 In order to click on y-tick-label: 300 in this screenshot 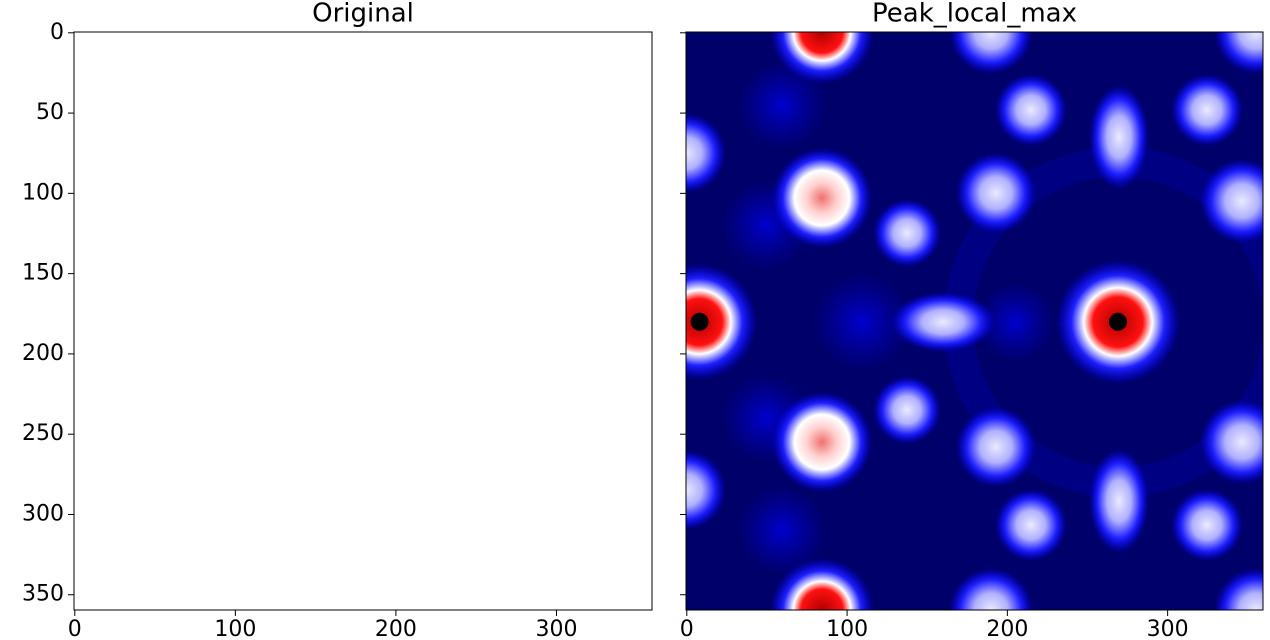, I will do `click(43, 513)`.